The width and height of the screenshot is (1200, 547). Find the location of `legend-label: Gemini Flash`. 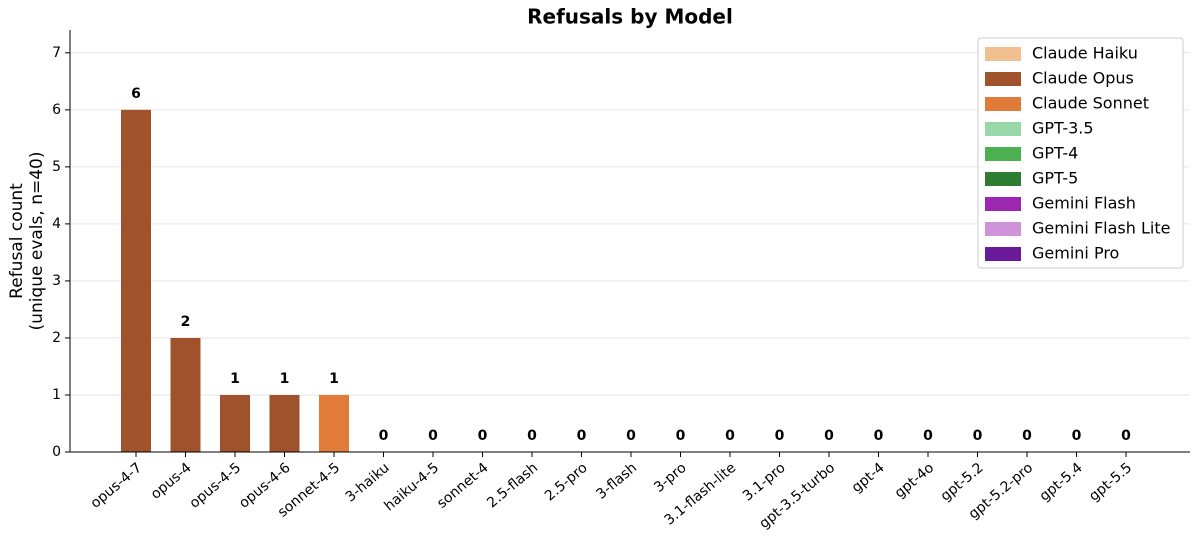

legend-label: Gemini Flash is located at coordinates (1084, 203).